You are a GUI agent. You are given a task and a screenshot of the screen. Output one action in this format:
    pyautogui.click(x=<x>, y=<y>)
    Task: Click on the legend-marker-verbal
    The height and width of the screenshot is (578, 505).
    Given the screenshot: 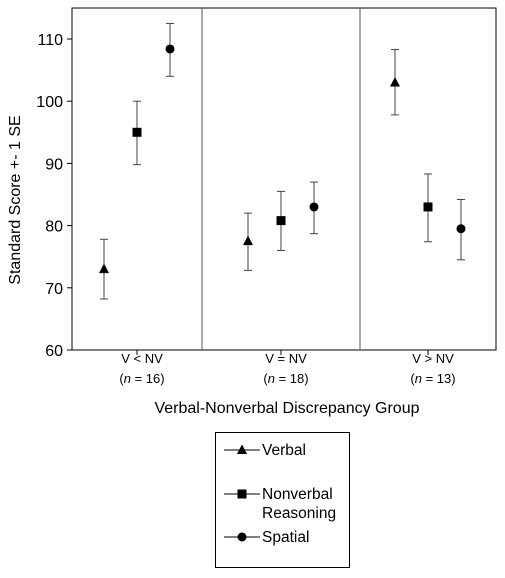 What is the action you would take?
    pyautogui.click(x=242, y=449)
    